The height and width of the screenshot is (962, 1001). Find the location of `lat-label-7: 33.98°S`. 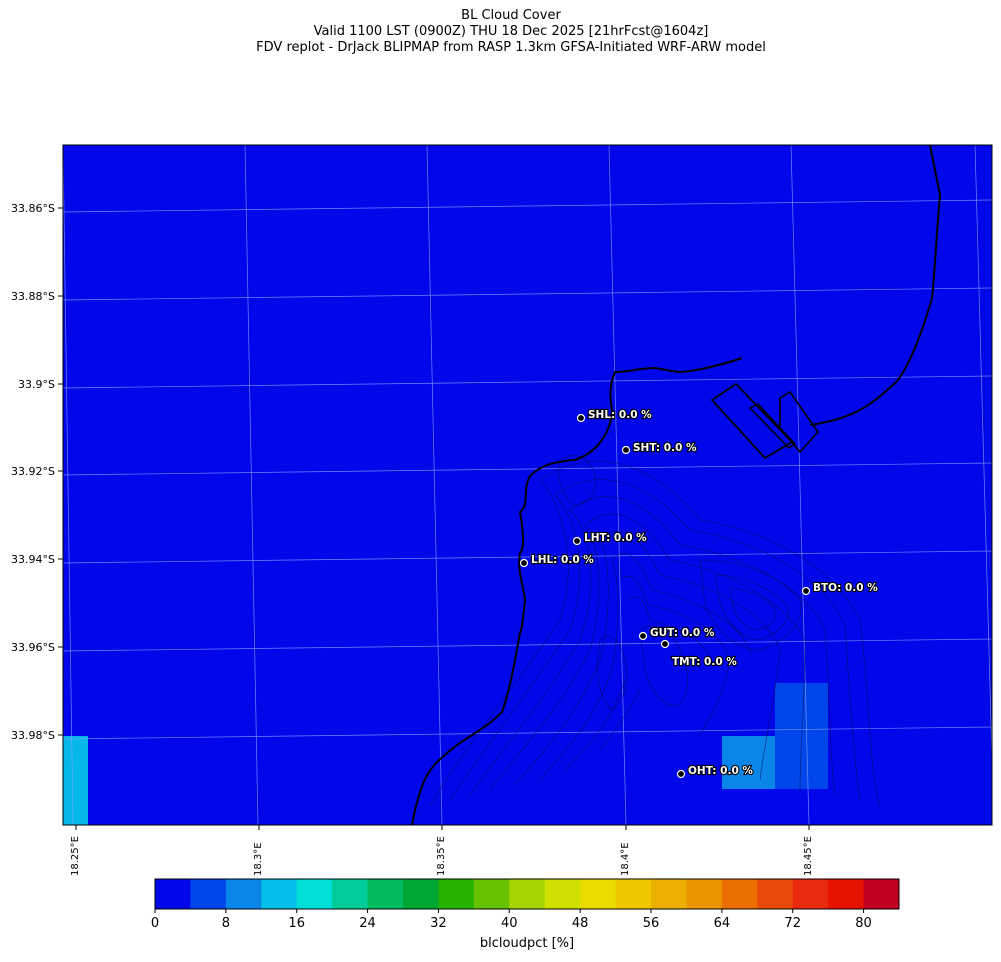

lat-label-7: 33.98°S is located at coordinates (33, 735).